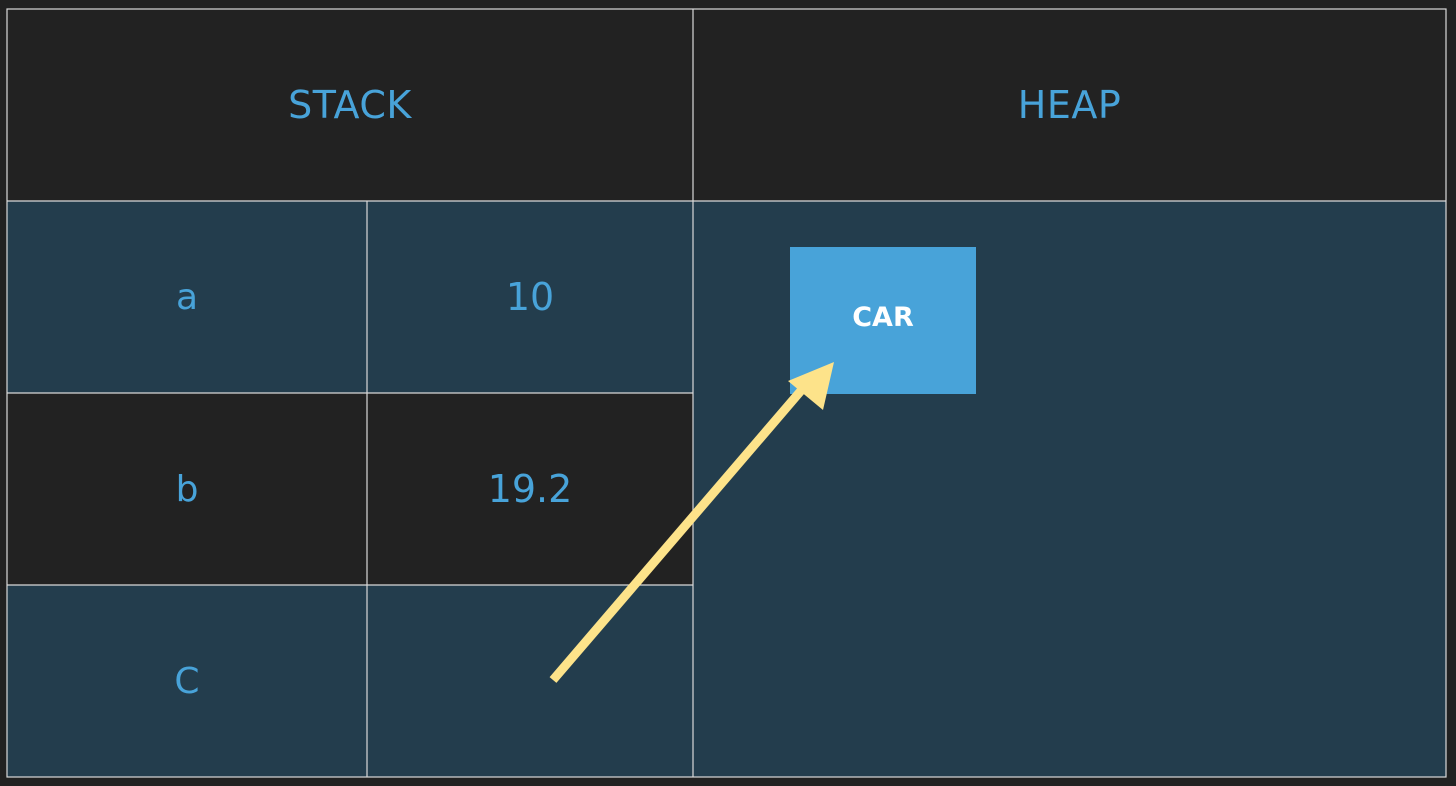  I want to click on stack-var-value: 10, so click(530, 297).